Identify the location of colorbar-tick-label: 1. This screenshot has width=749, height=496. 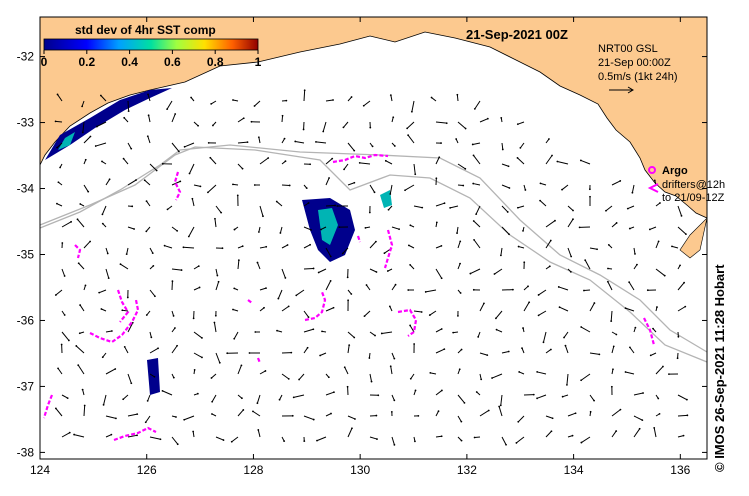
(258, 62).